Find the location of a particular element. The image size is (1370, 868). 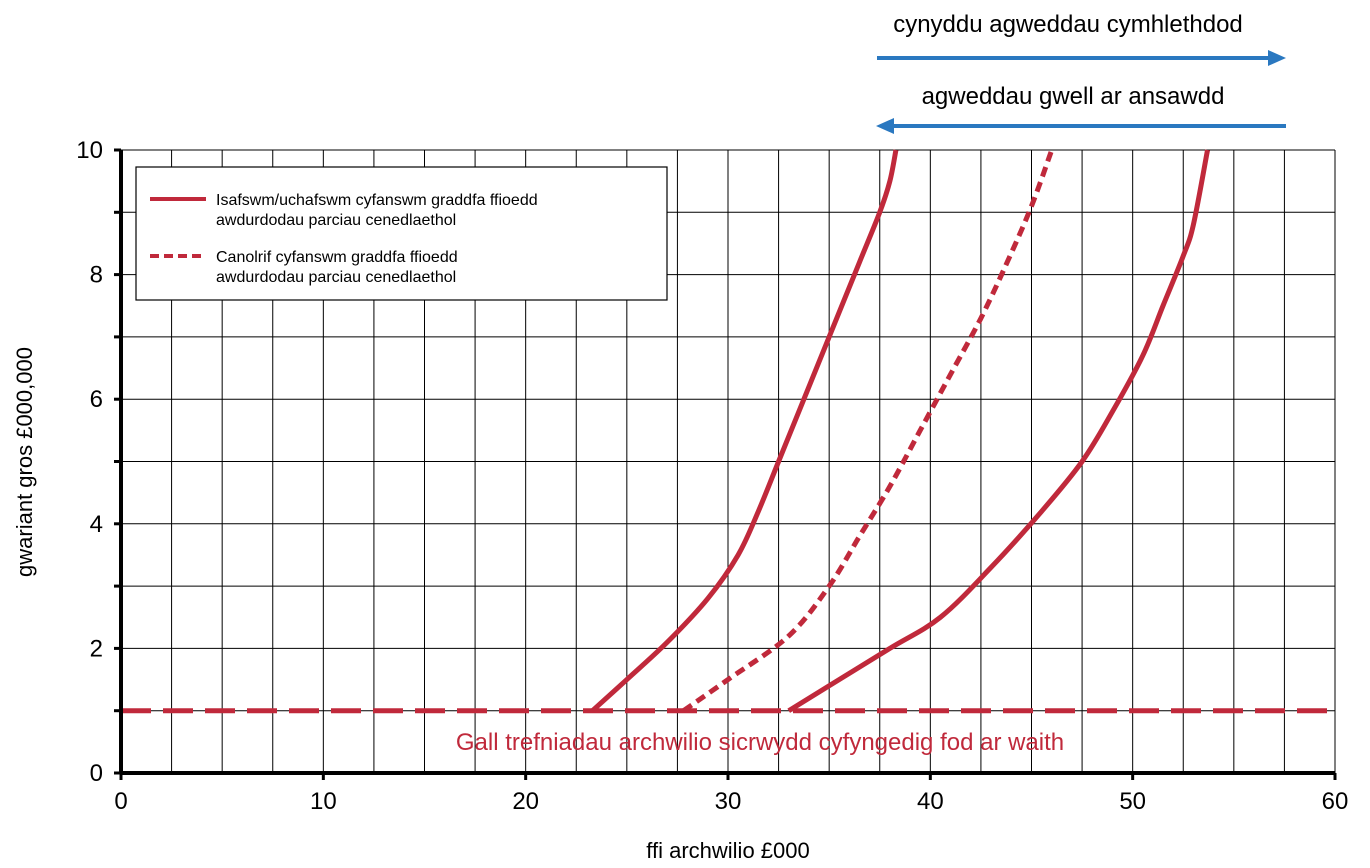

y-tick-label: 2 is located at coordinates (96, 648).